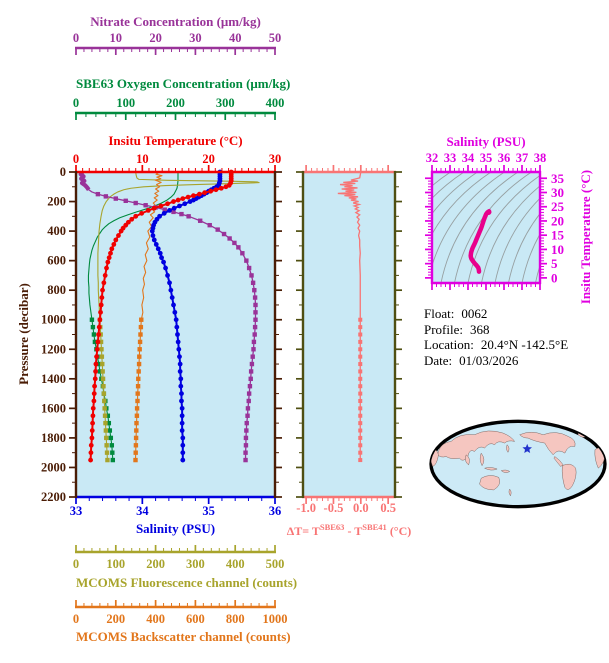 The image size is (609, 663). Describe the element at coordinates (480, 329) in the screenshot. I see `profile-value: 368` at that location.